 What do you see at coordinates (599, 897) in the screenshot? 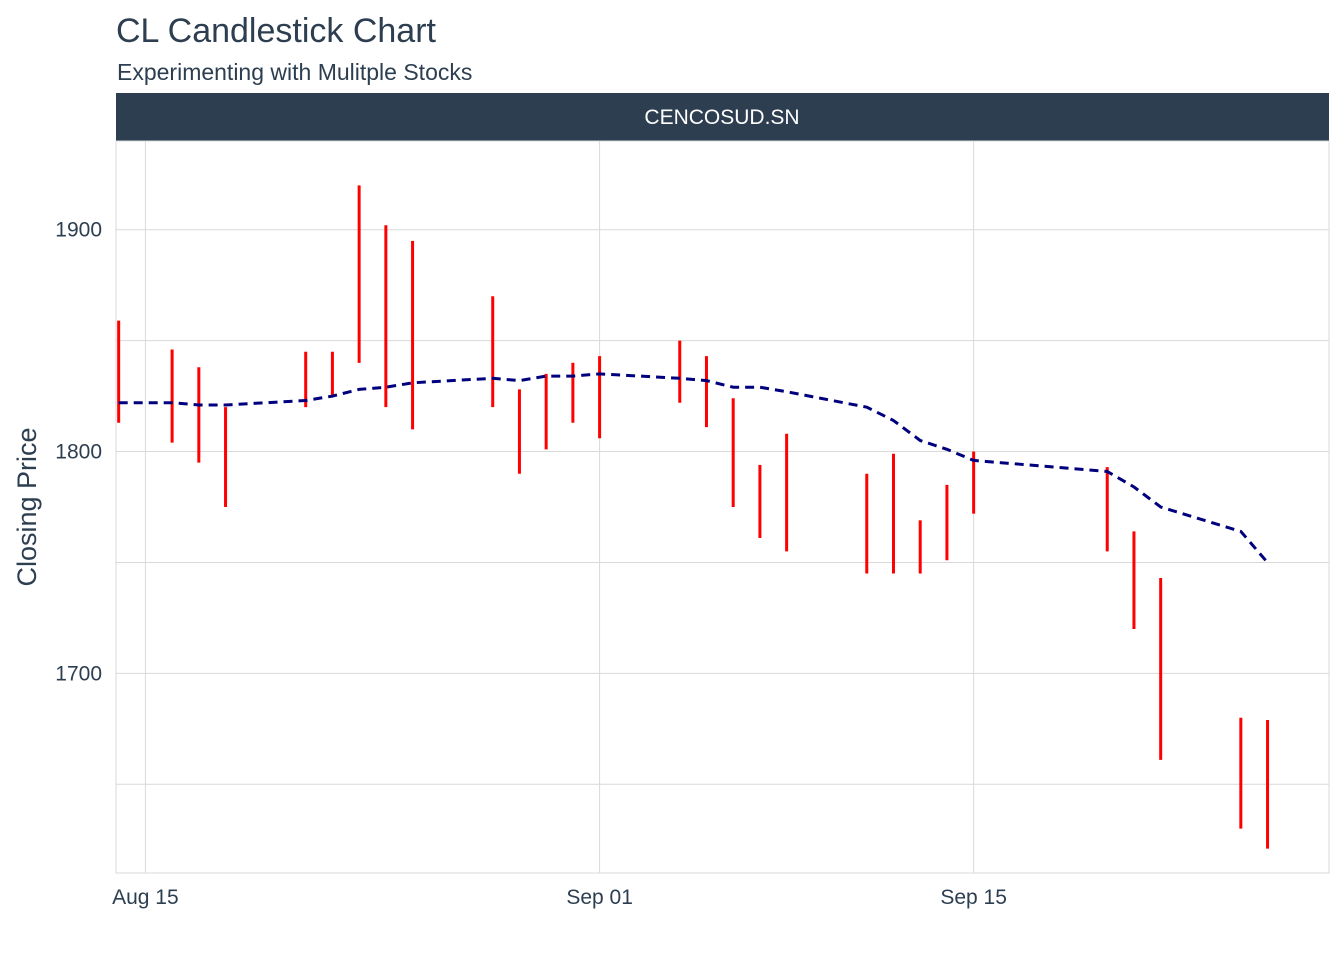
I see `x-tick-label: Sep 01` at bounding box center [599, 897].